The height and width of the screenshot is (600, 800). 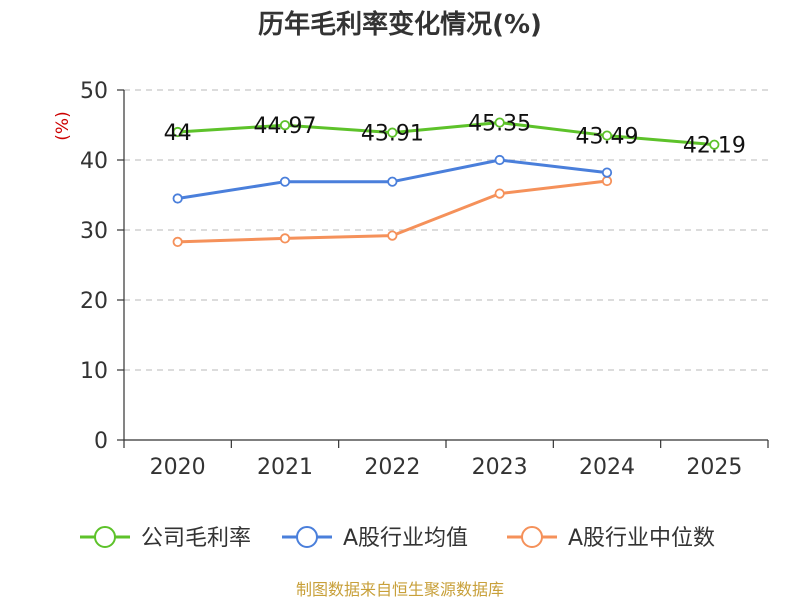 I want to click on data-point-0-2021, so click(x=285, y=125).